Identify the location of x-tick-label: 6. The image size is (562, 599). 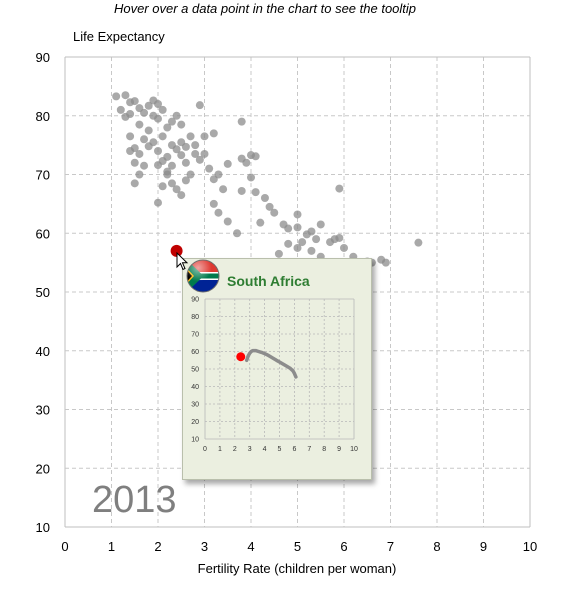
(343, 546).